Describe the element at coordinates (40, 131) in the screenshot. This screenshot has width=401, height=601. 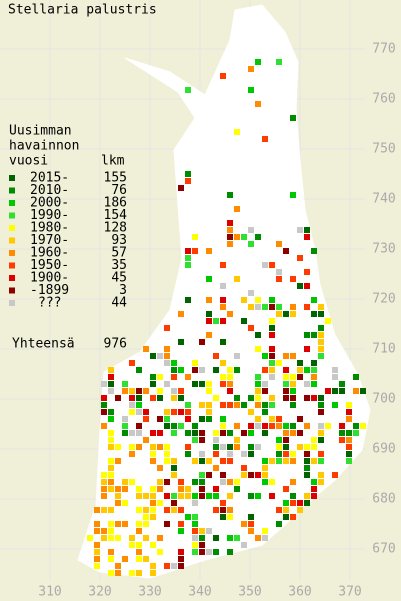
I see `legend-header: Uusimman` at that location.